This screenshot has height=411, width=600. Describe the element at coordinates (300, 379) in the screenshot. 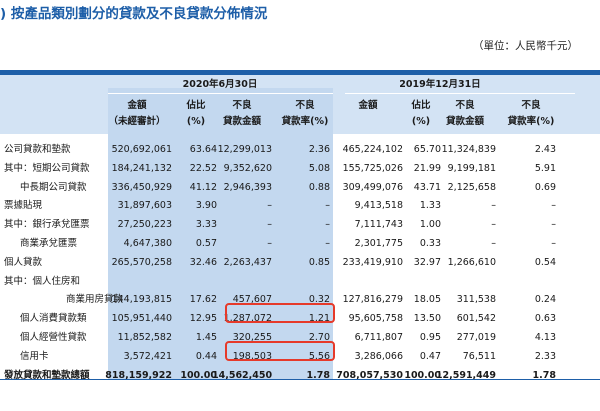

I see `table-bottom-rule` at that location.